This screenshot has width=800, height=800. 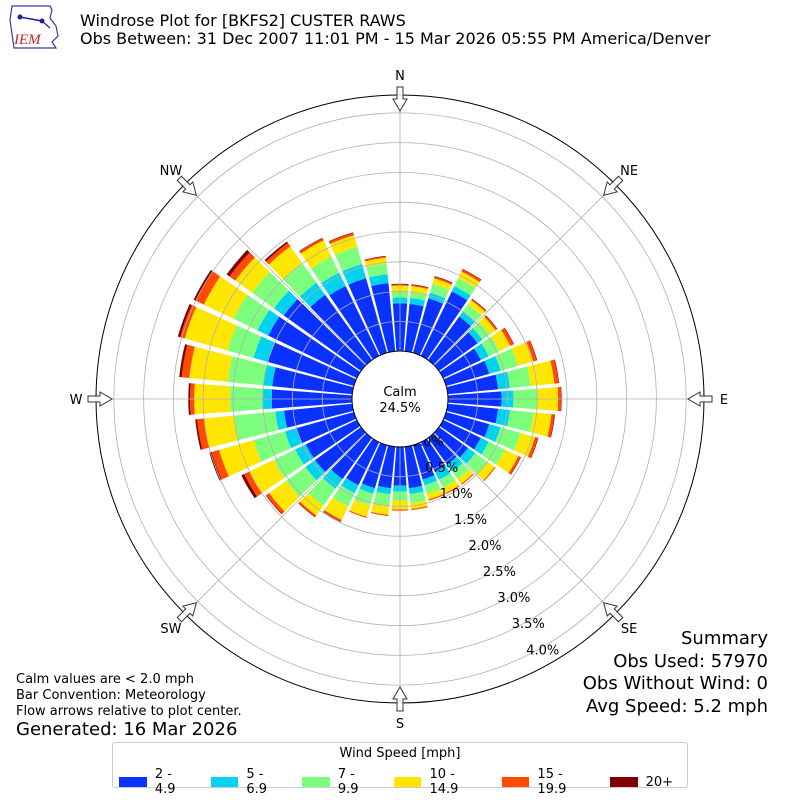 I want to click on legend-label-2: 7 - 9.9, so click(x=348, y=782).